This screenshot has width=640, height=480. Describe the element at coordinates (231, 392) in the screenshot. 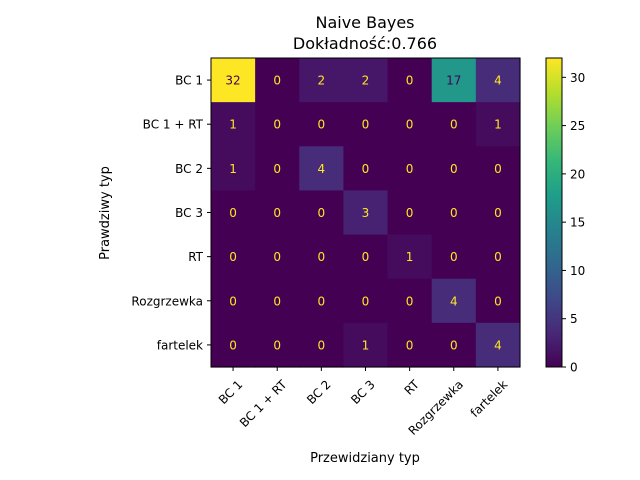

I see `x-tick-label: BC 1` at that location.